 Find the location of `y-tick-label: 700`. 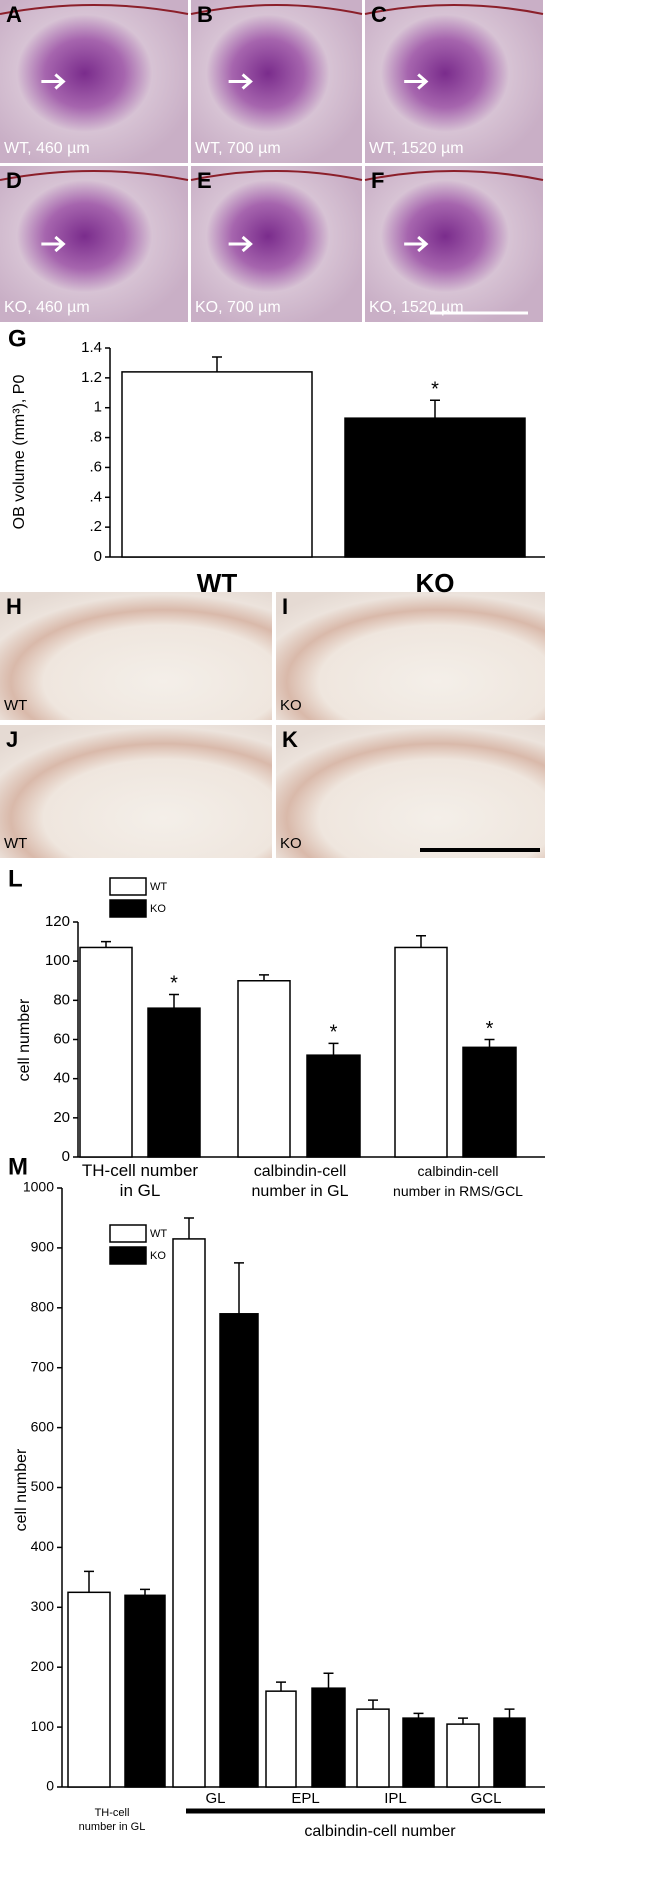

y-tick-label: 700 is located at coordinates (43, 1366).